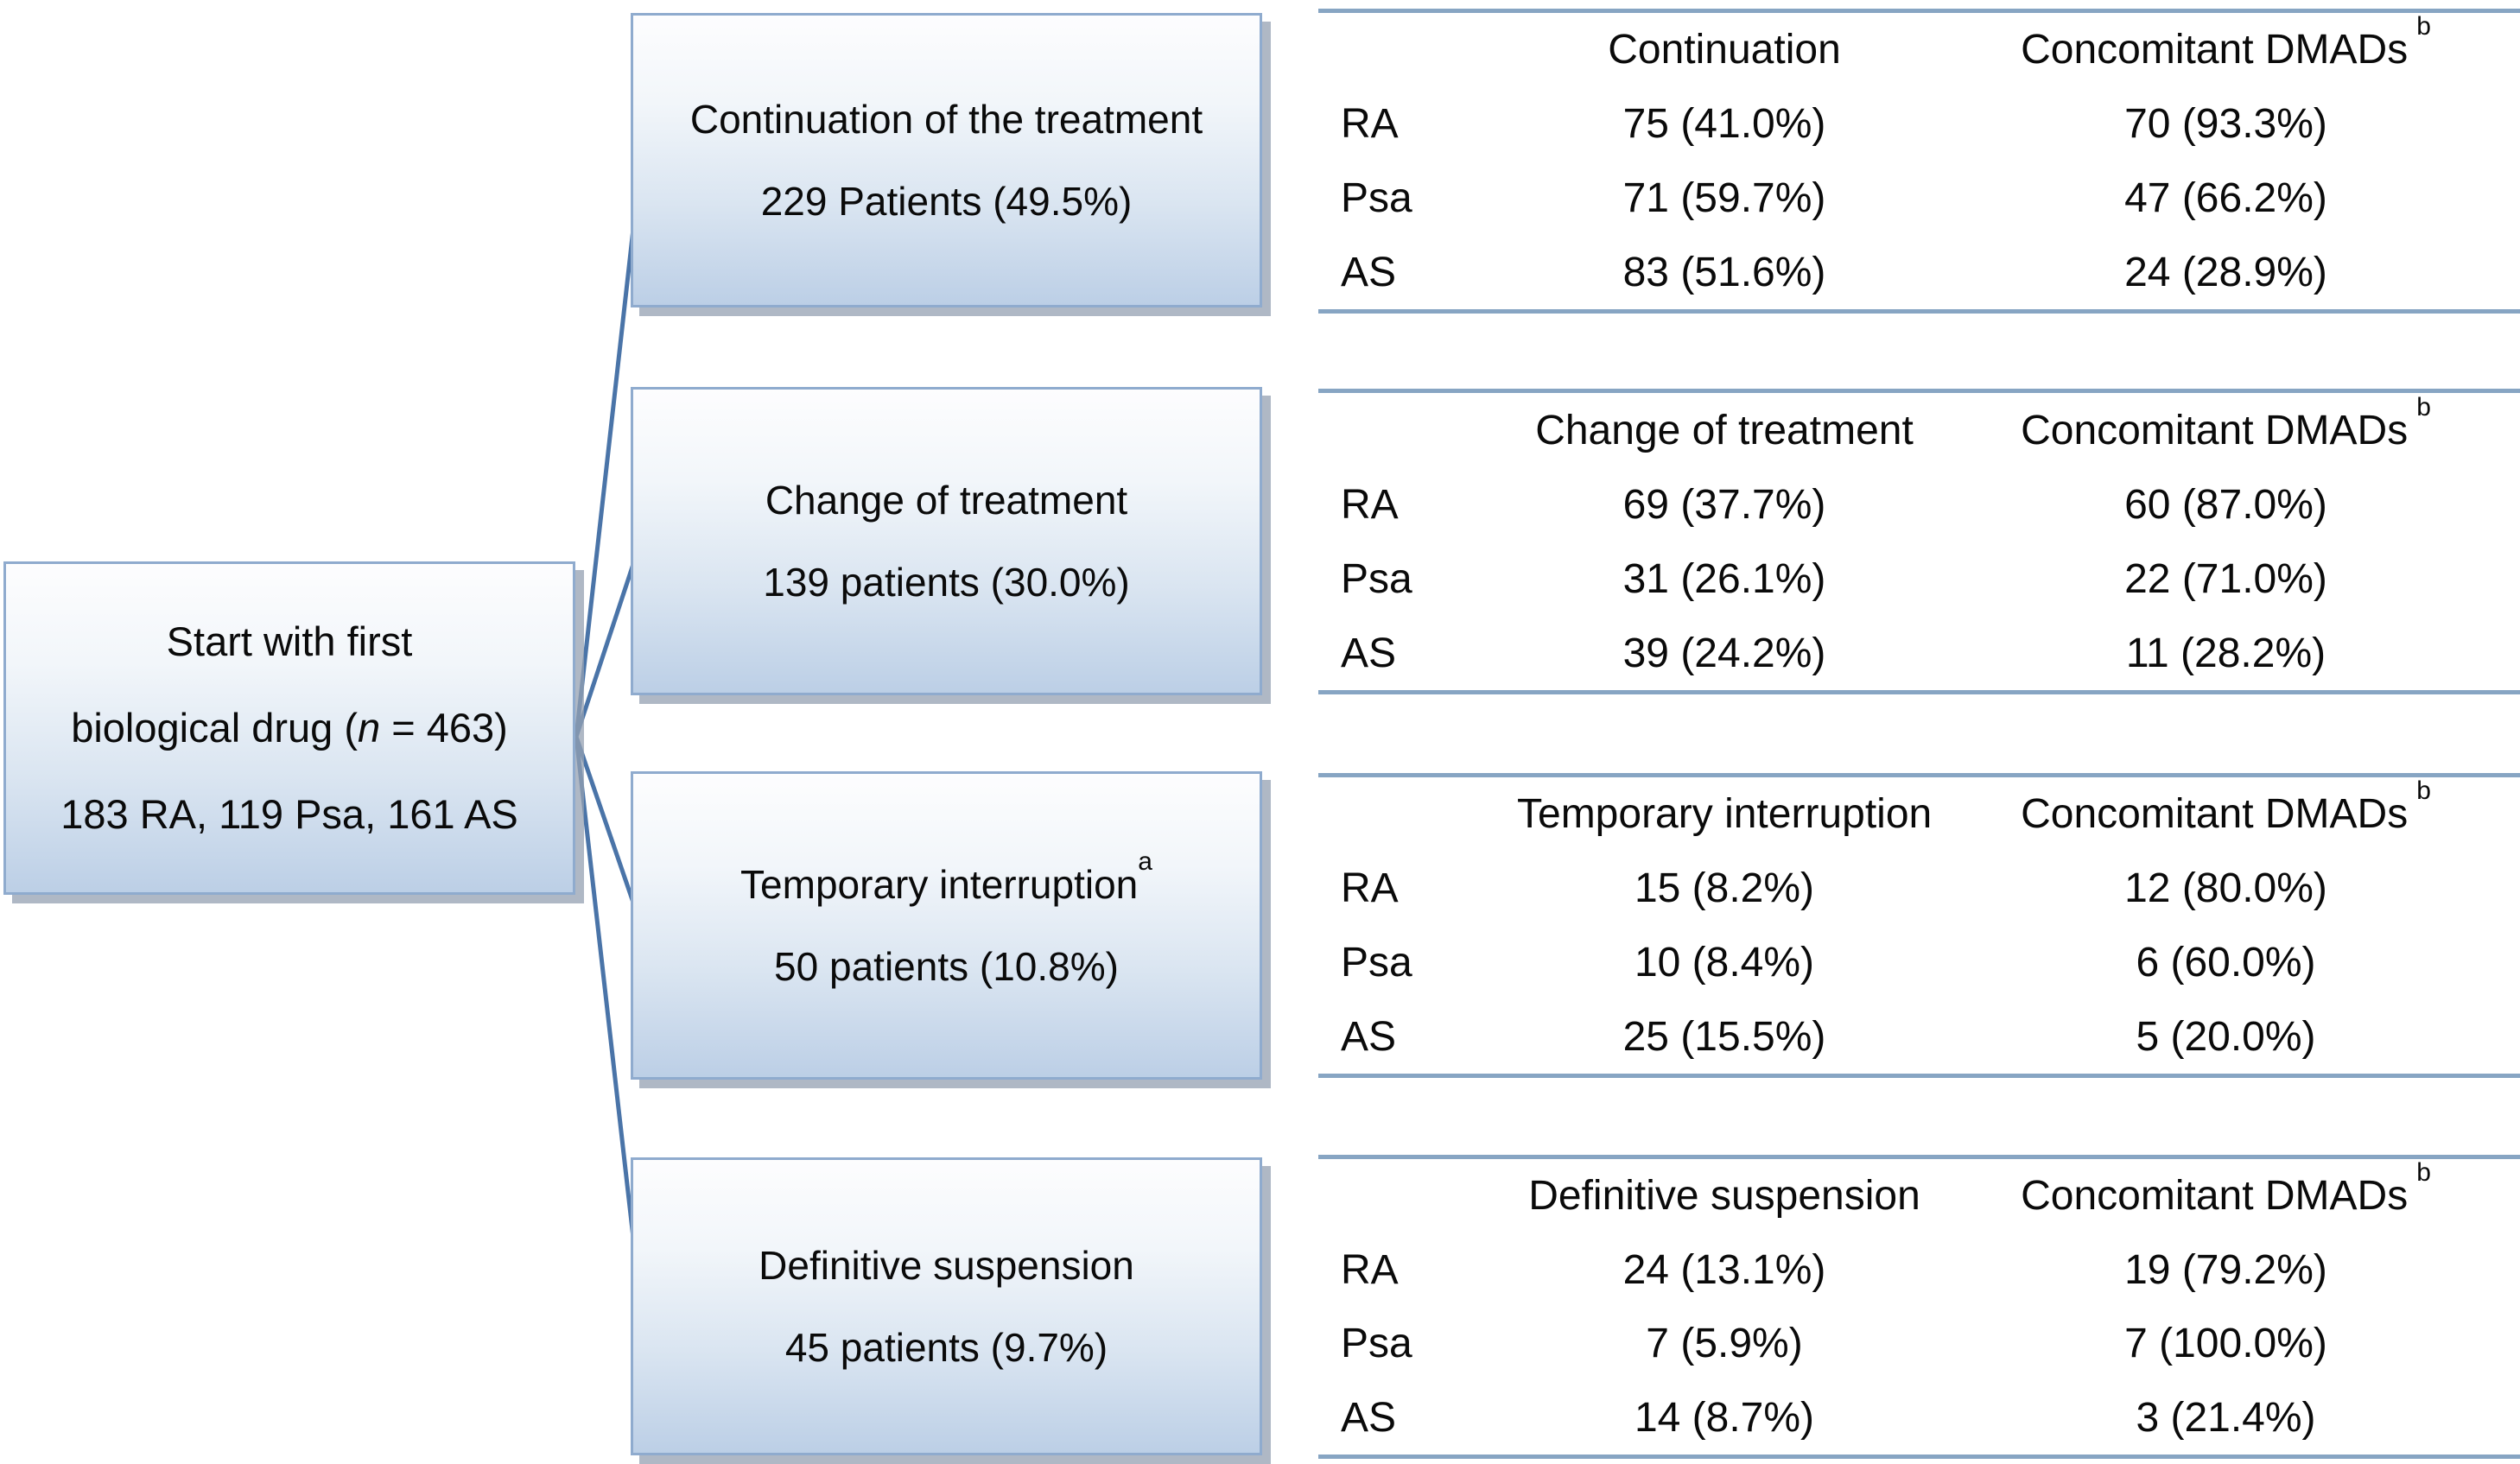 Image resolution: width=2520 pixels, height=1464 pixels. Describe the element at coordinates (1919, 888) in the screenshot. I see `table-row: RA 15 (8.2%) 12 (80.0%)` at that location.